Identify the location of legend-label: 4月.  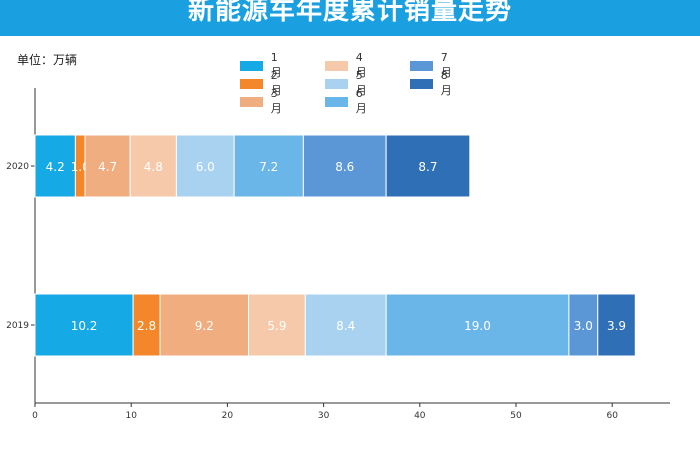
(361, 65).